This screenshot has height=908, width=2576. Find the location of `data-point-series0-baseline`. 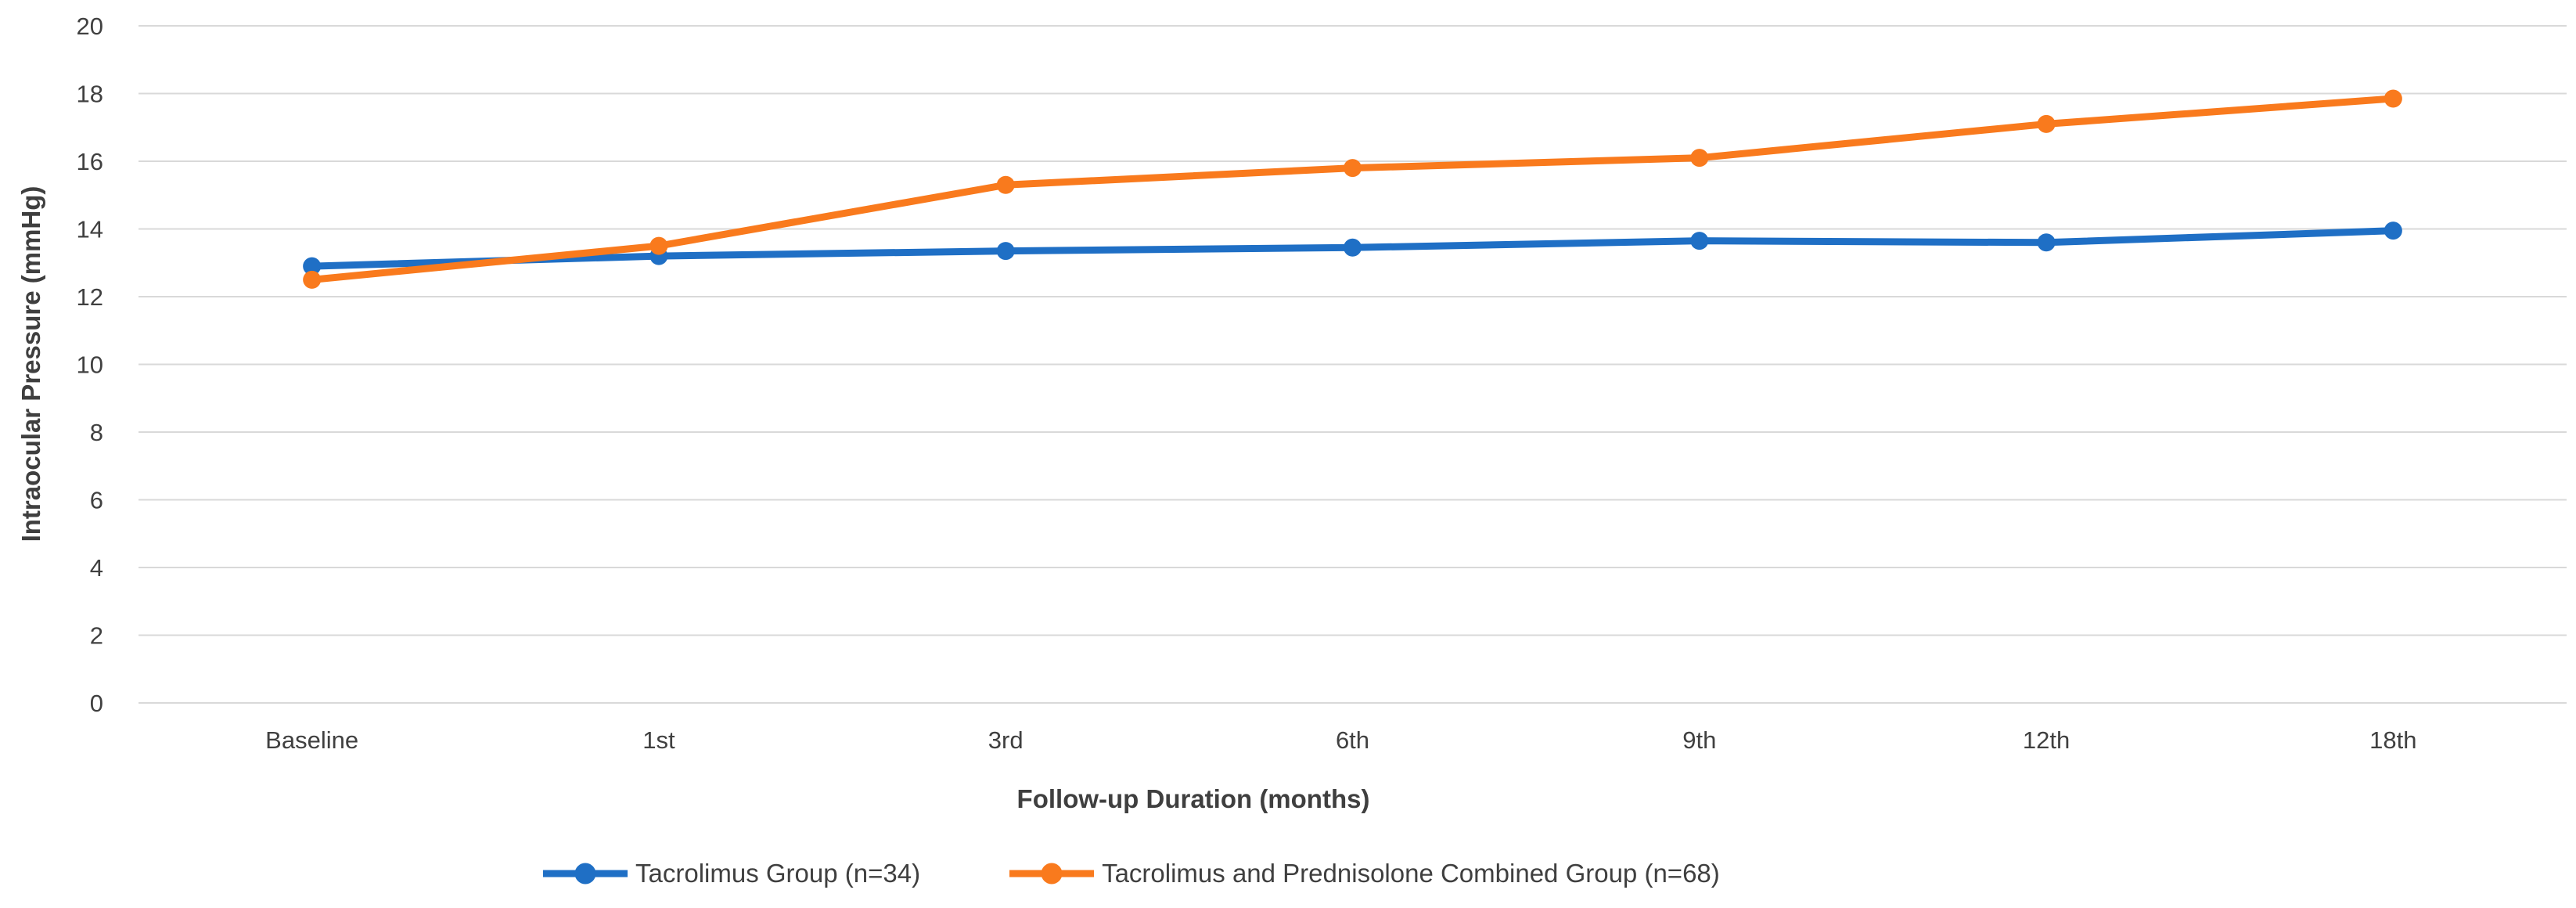

data-point-series0-baseline is located at coordinates (312, 266).